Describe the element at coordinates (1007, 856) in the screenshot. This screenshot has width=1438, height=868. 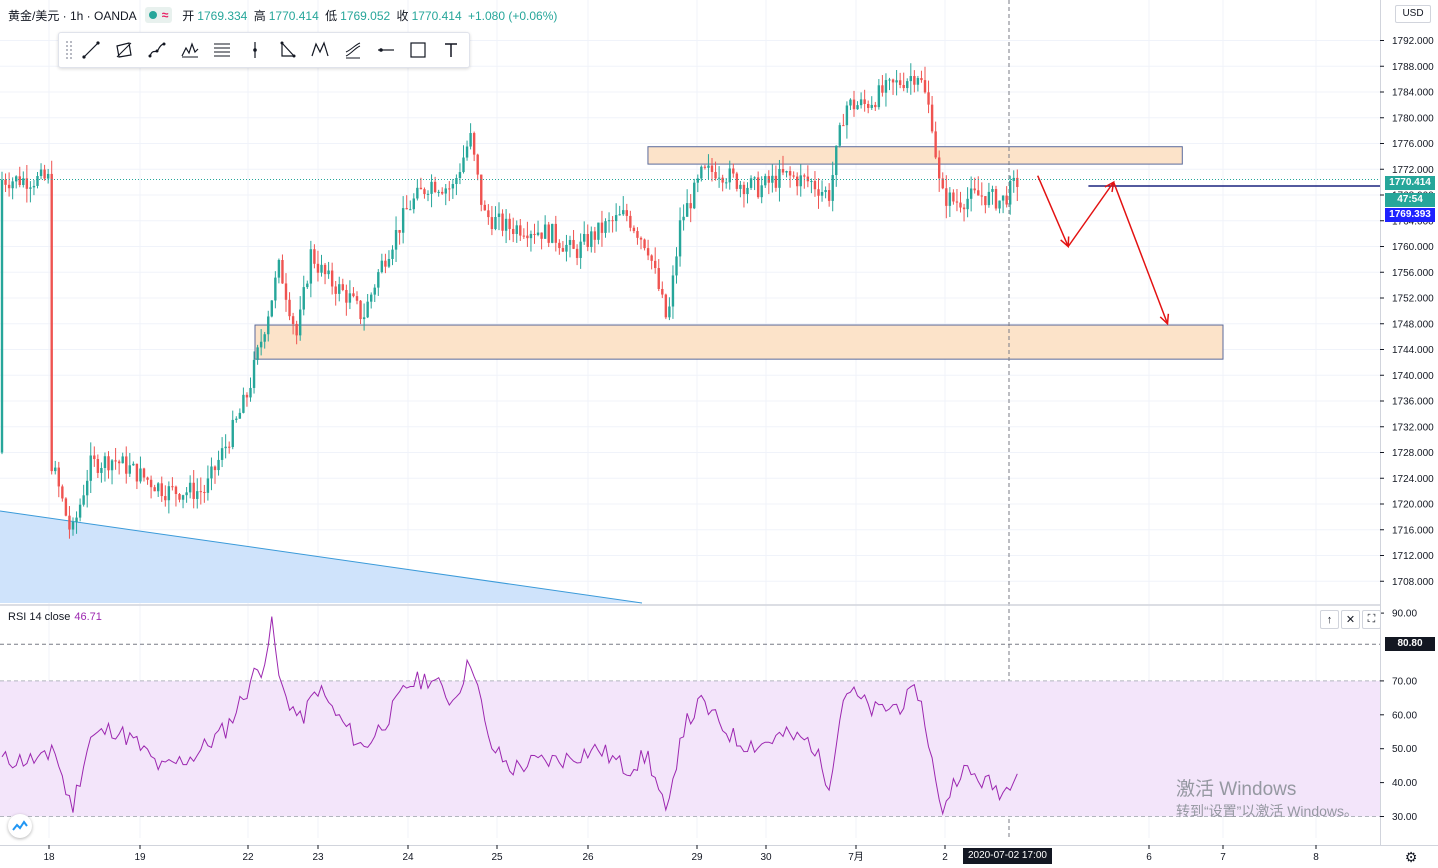
I see `crosshair-date-label: 2020-07-02 17:00` at that location.